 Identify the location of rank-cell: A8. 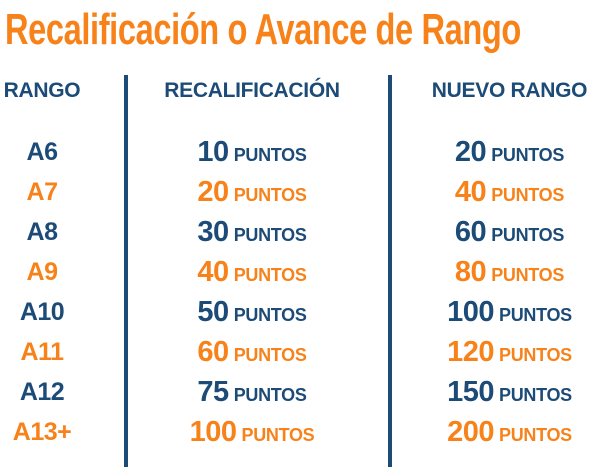
(42, 232).